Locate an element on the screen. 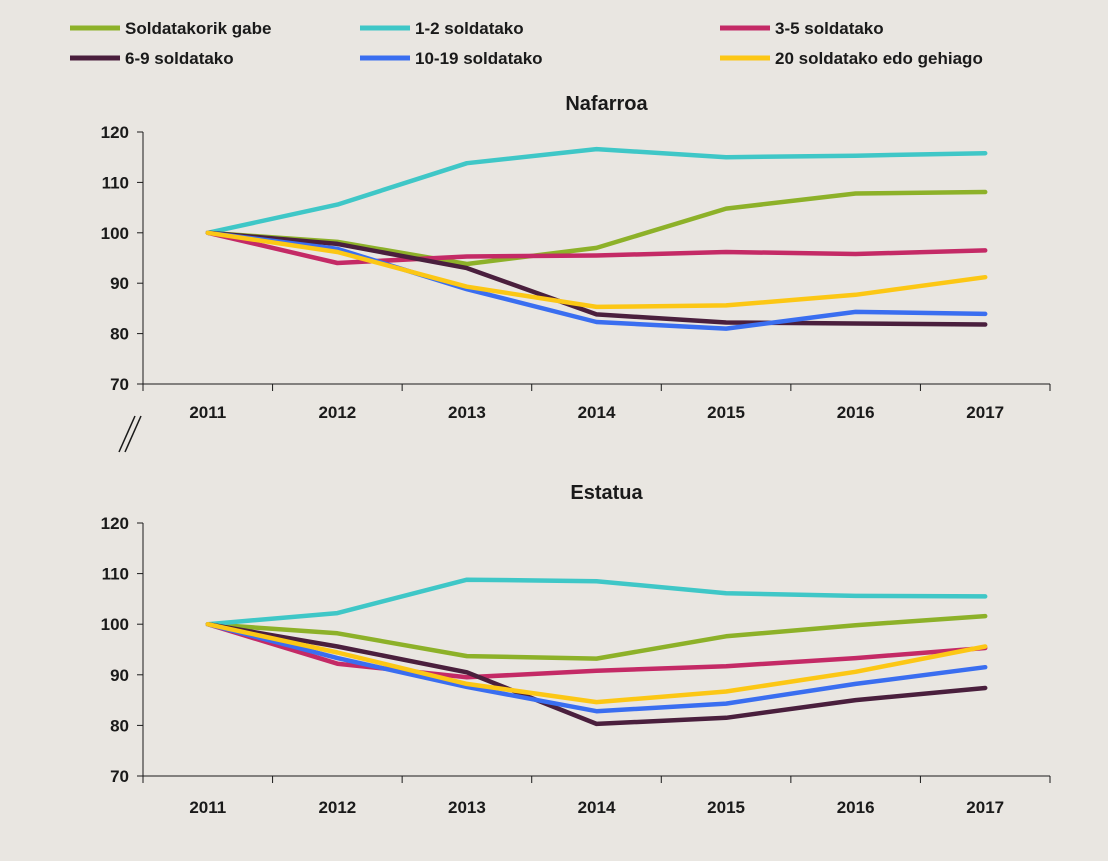  panel-title: Estatua is located at coordinates (606, 493).